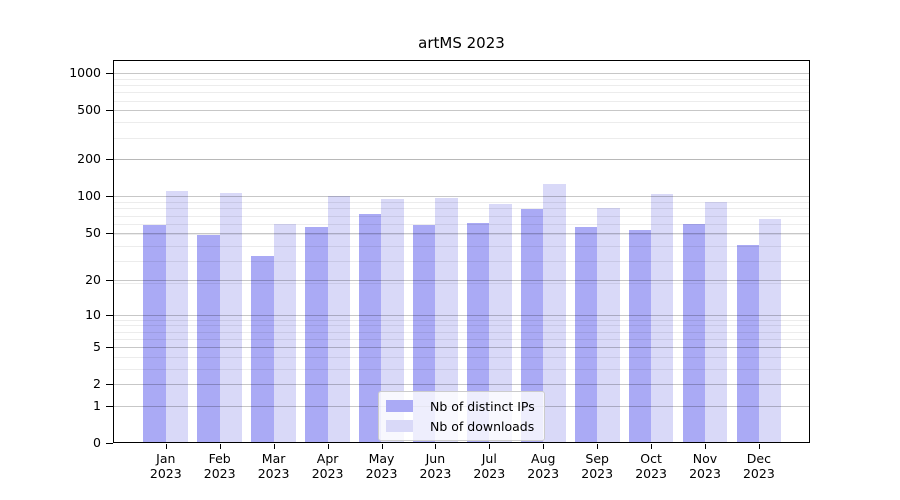 Image resolution: width=900 pixels, height=500 pixels. I want to click on x-tick-label-nov: Nov 2023, so click(705, 466).